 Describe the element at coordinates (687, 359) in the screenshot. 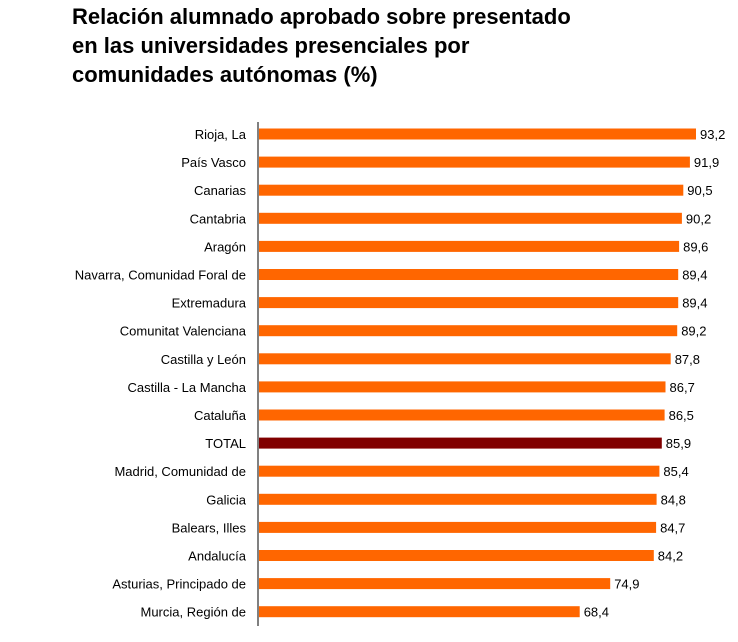

I see `value-label-castilla-y-leon: 87,8` at that location.